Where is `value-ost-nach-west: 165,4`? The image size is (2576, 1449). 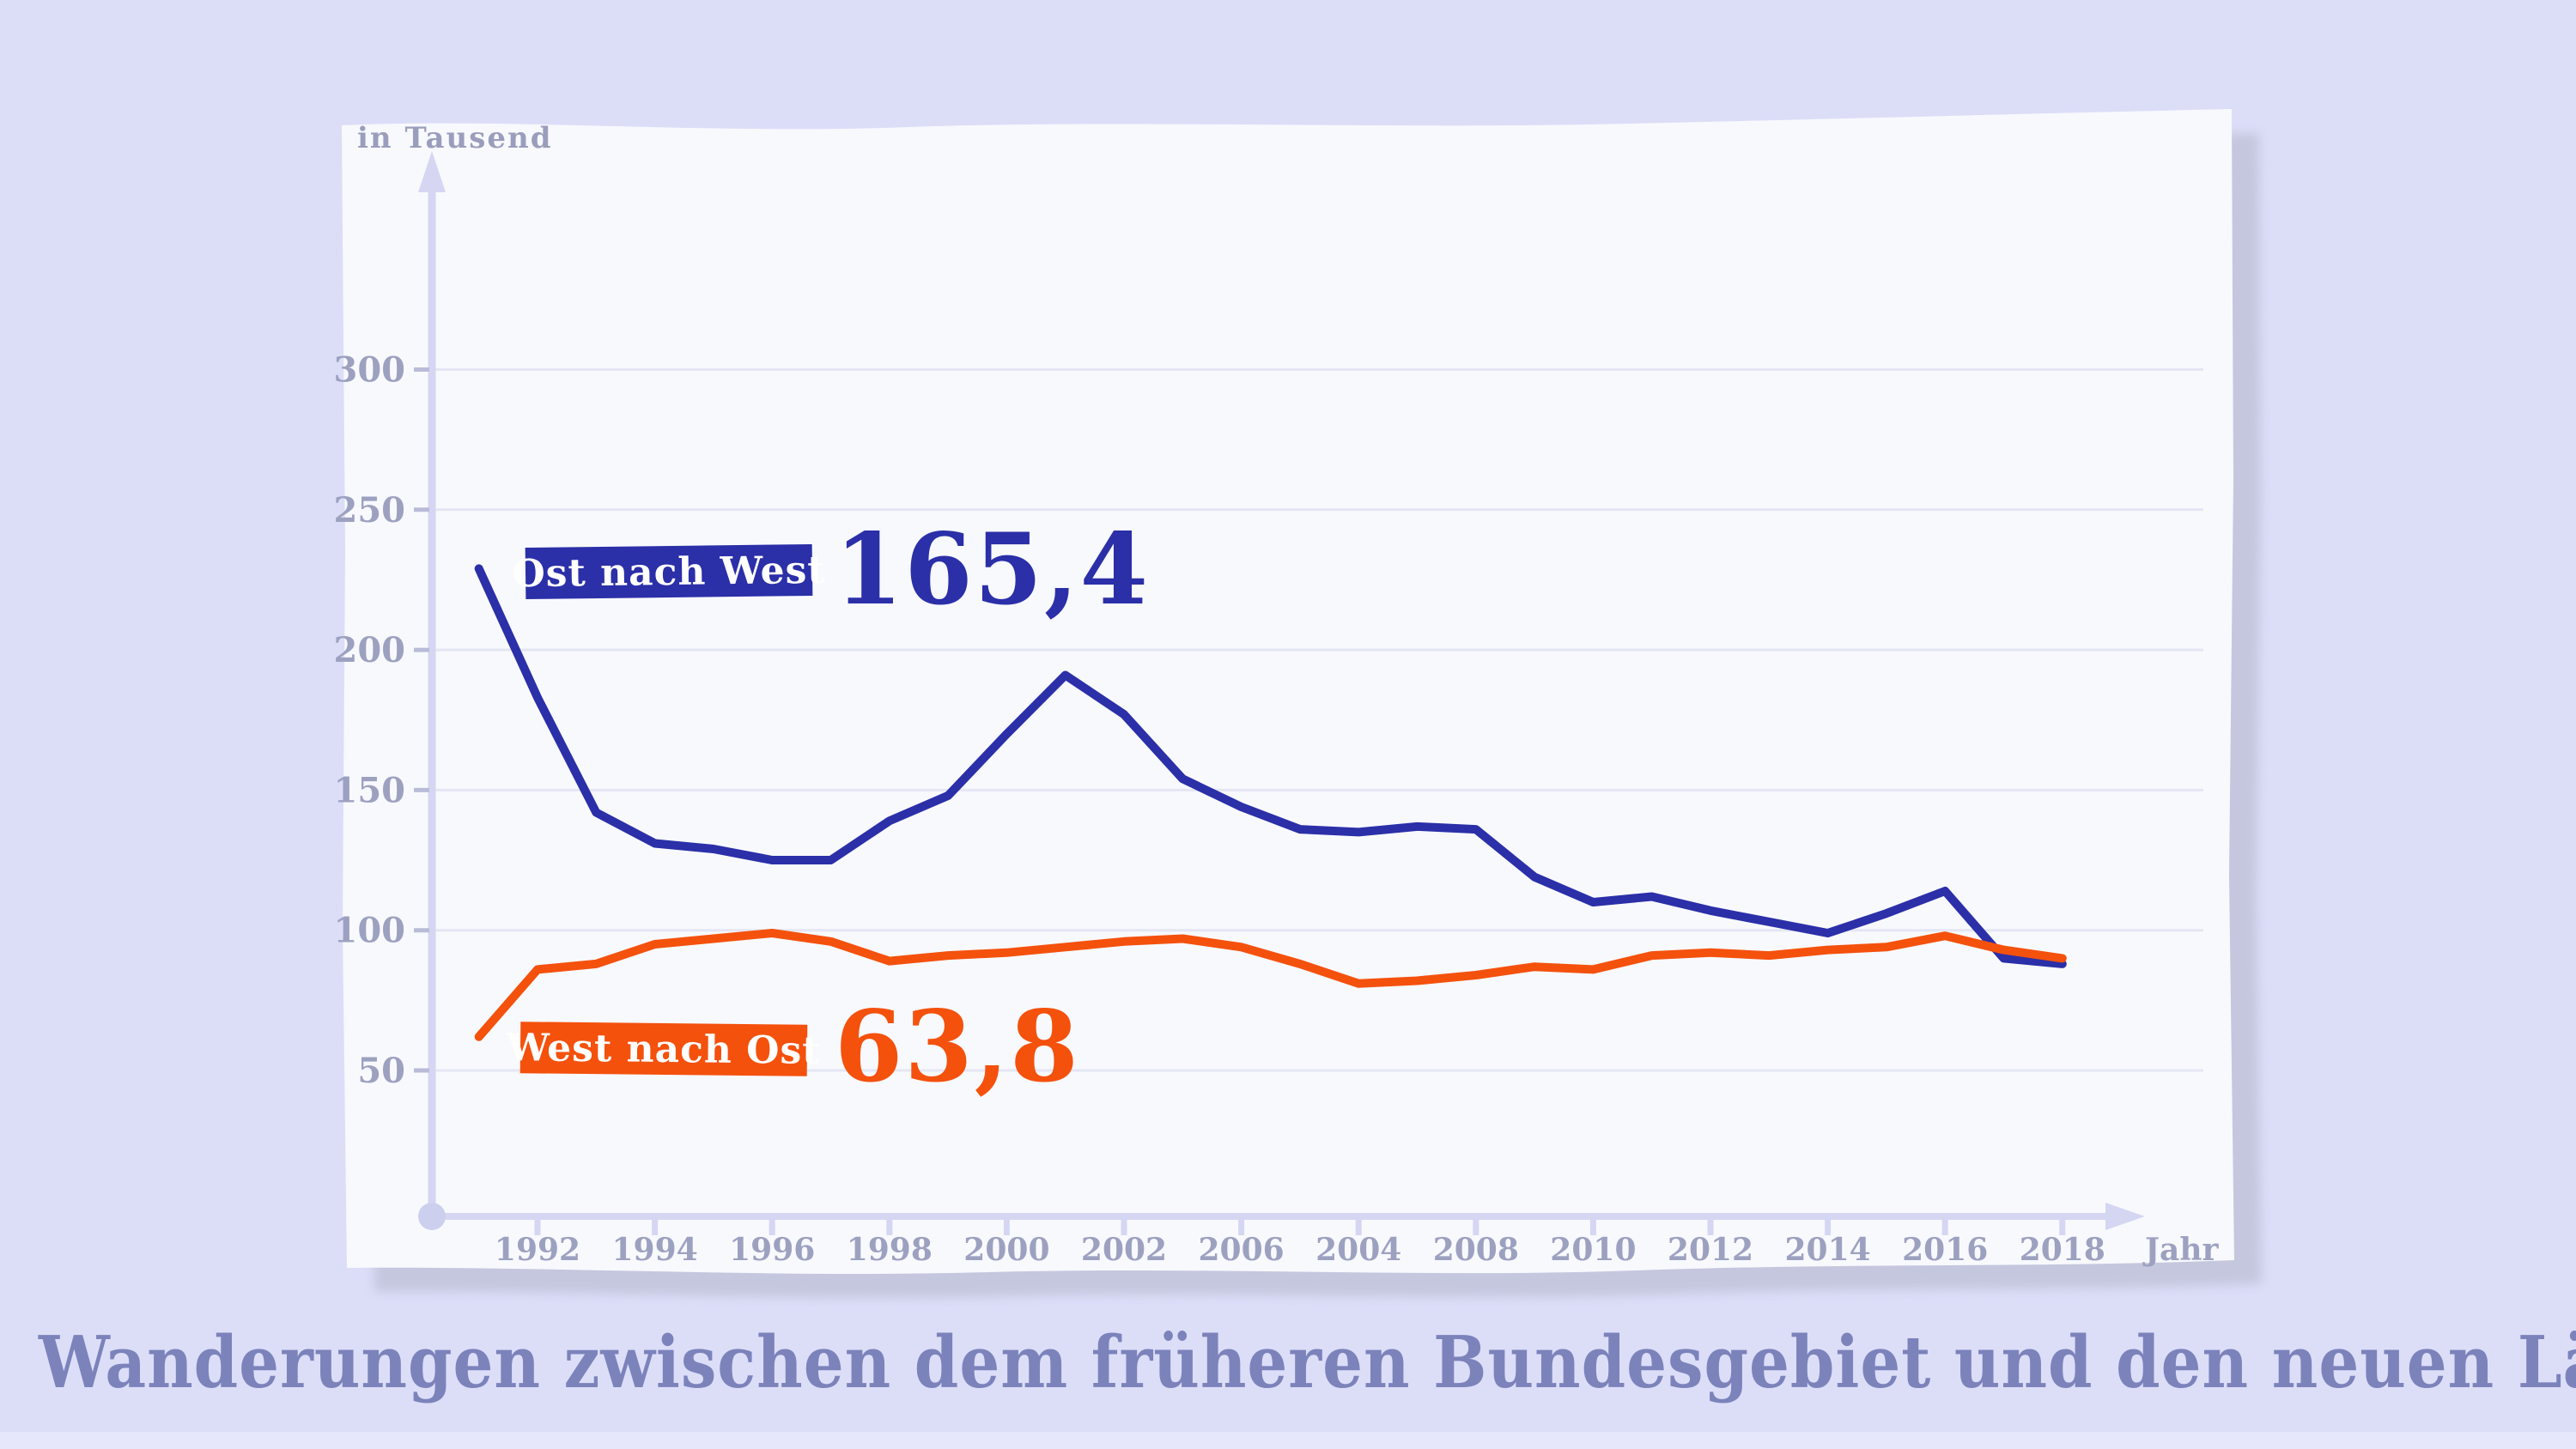
value-ost-nach-west: 165,4 is located at coordinates (992, 569).